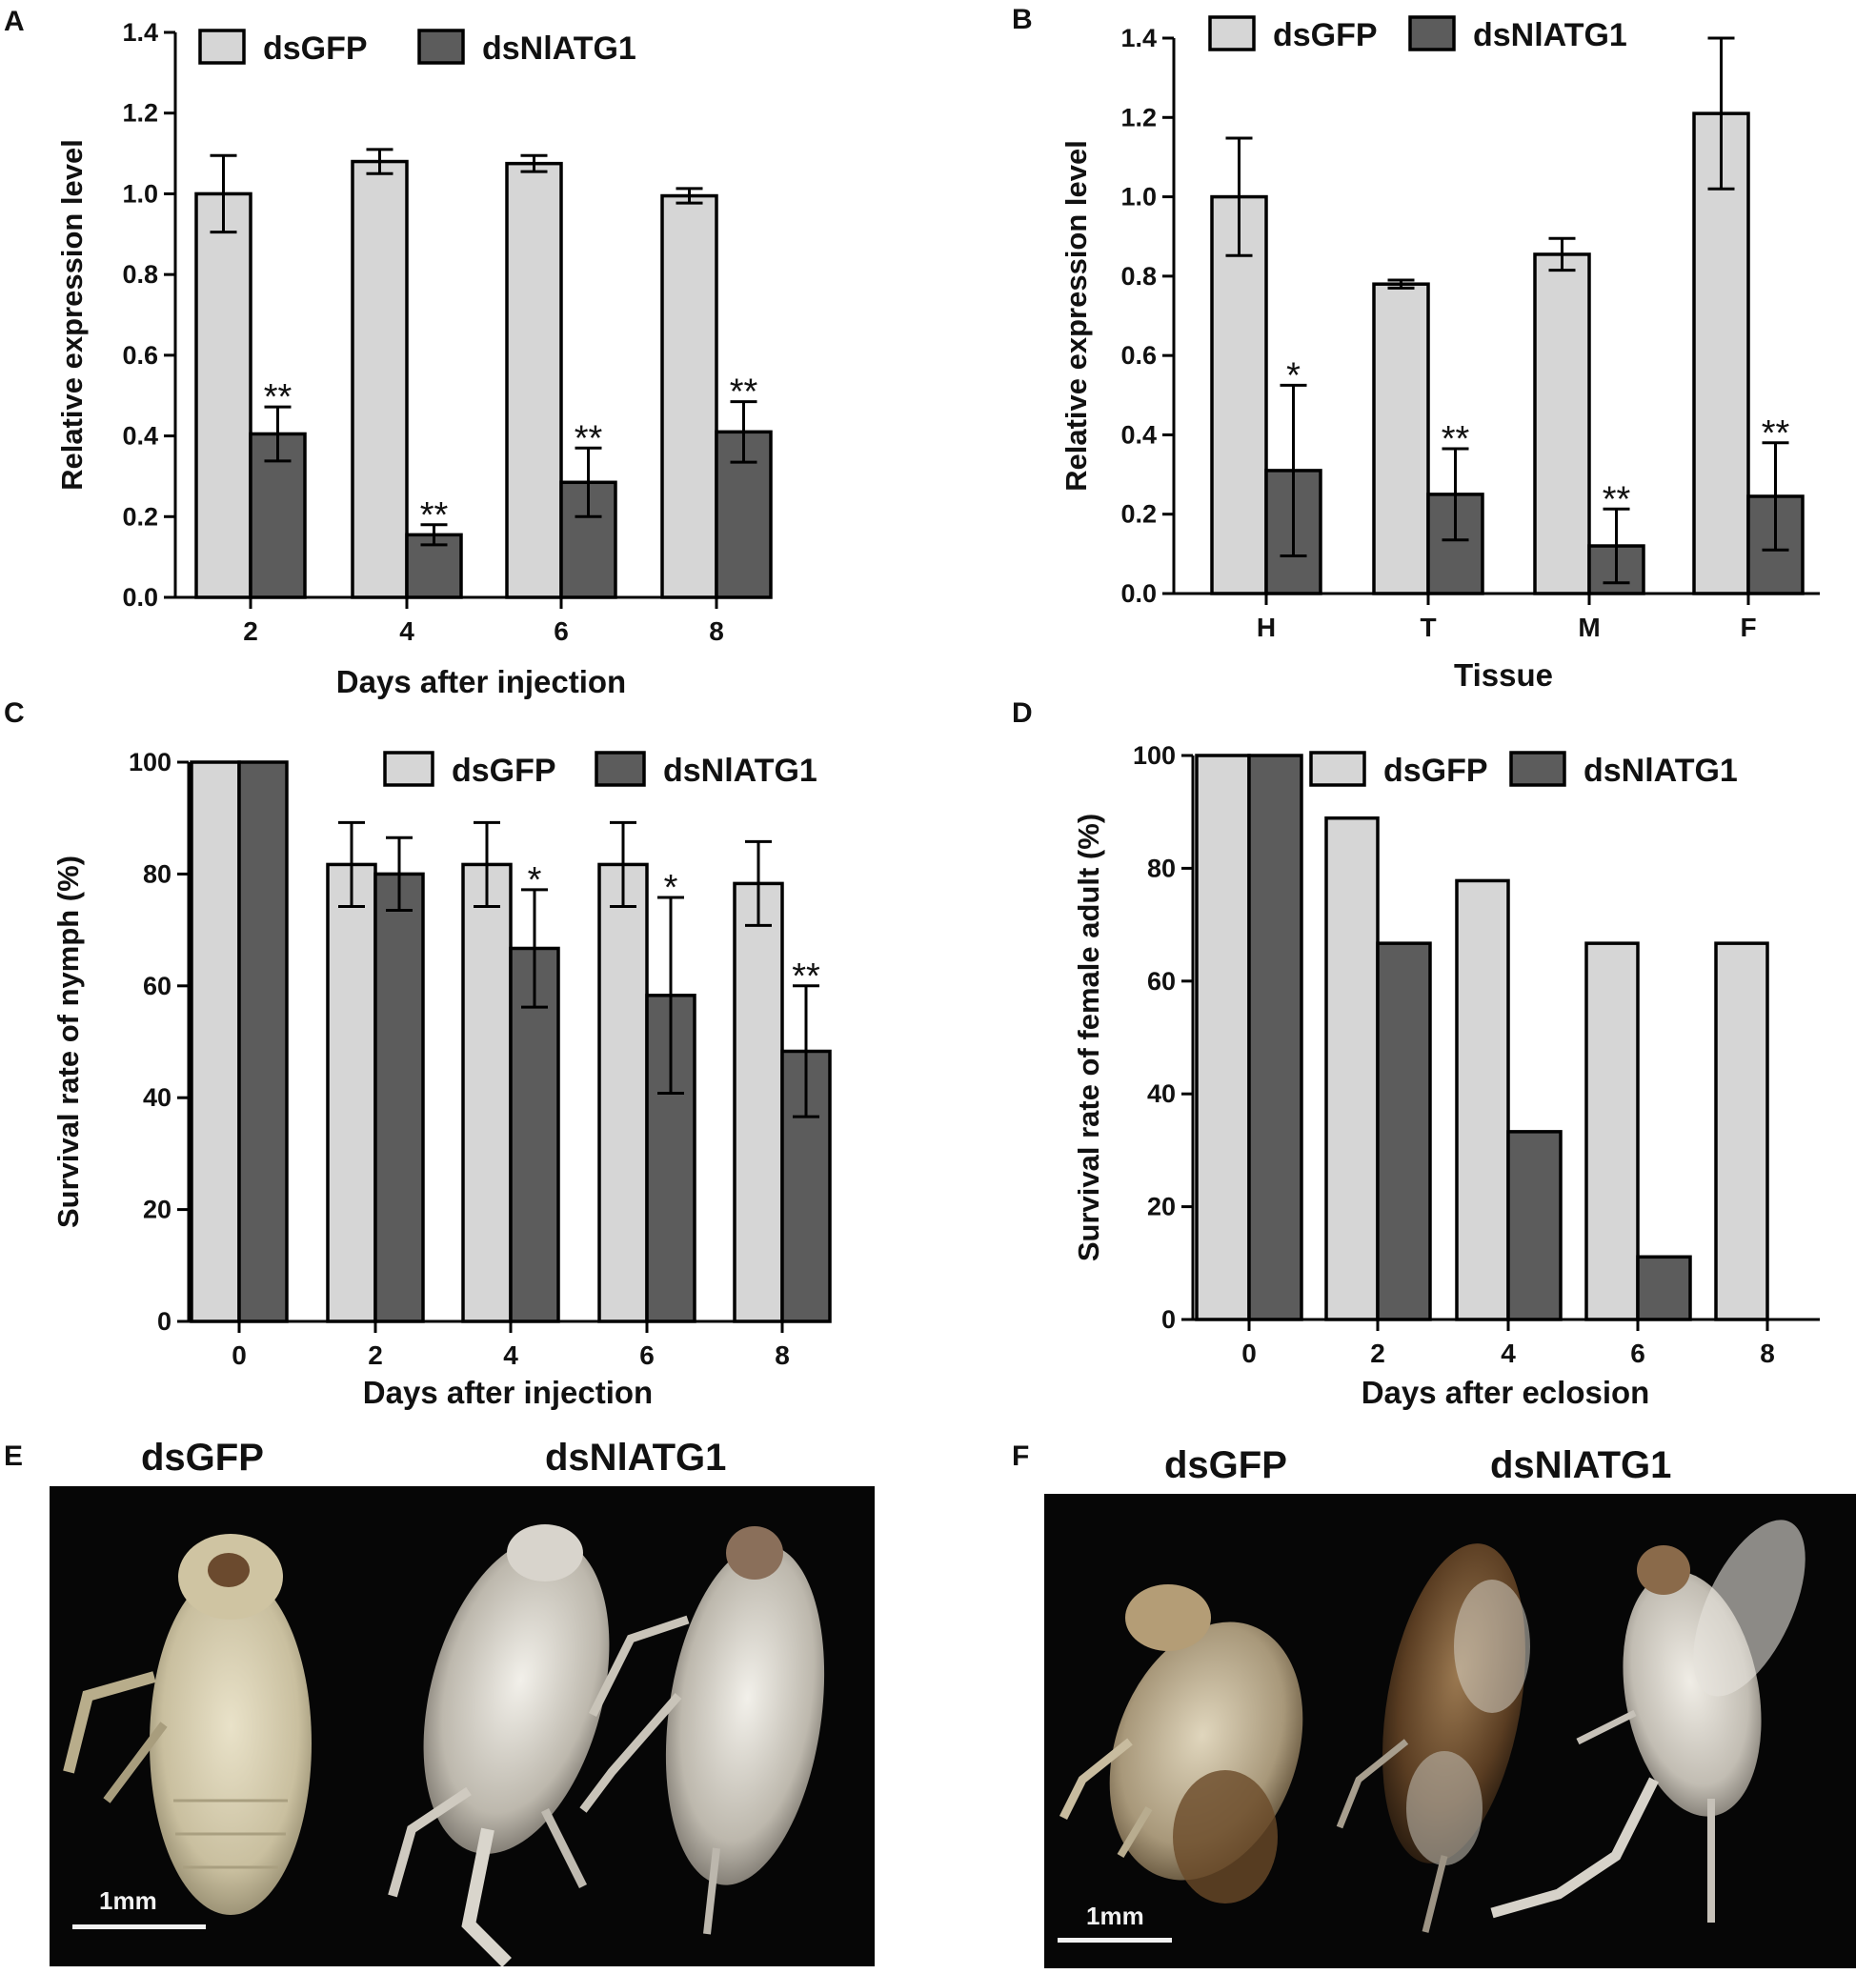 The height and width of the screenshot is (1974, 1876). Describe the element at coordinates (1249, 1353) in the screenshot. I see `x-tick-label: 0` at that location.